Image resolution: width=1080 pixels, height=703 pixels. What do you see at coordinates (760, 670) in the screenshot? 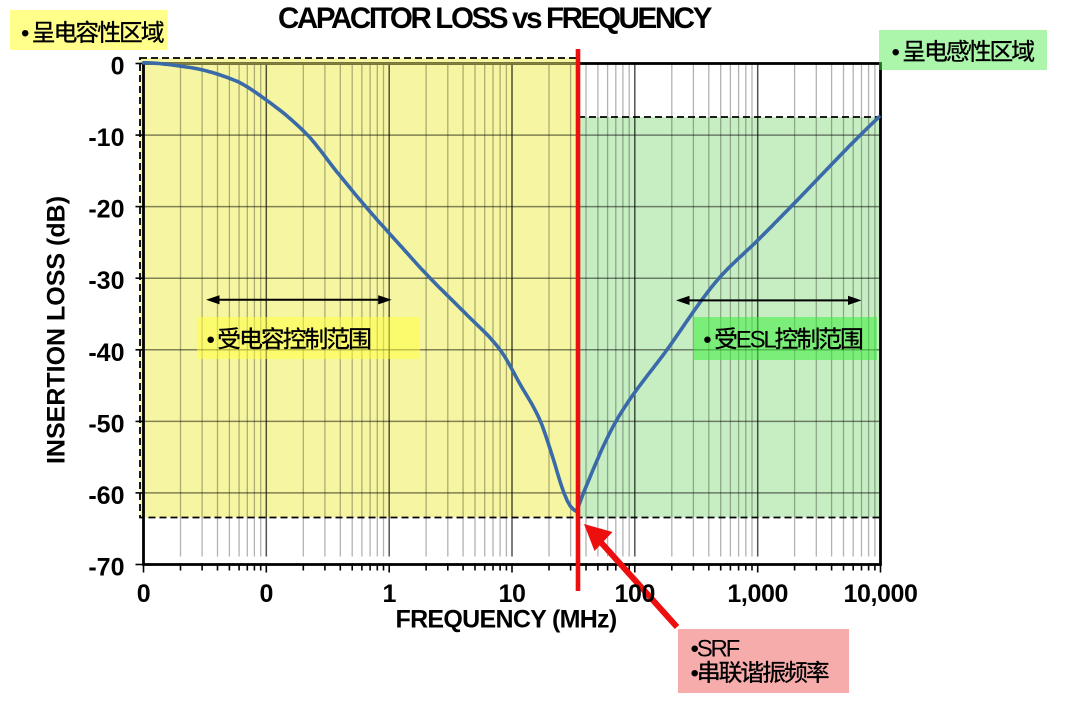
I see `svg-text: •串联谐振频率` at bounding box center [760, 670].